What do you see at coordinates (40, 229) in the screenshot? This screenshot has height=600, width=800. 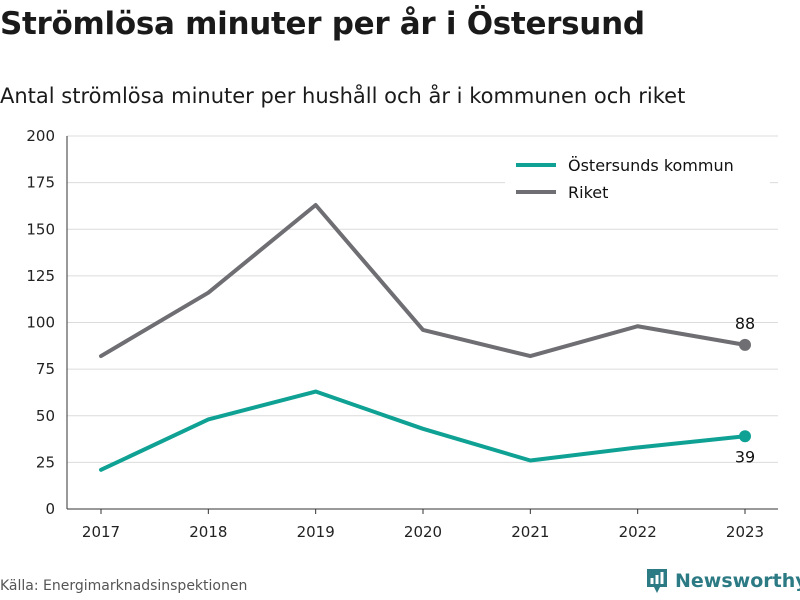 I see `y-tick-label: 150` at bounding box center [40, 229].